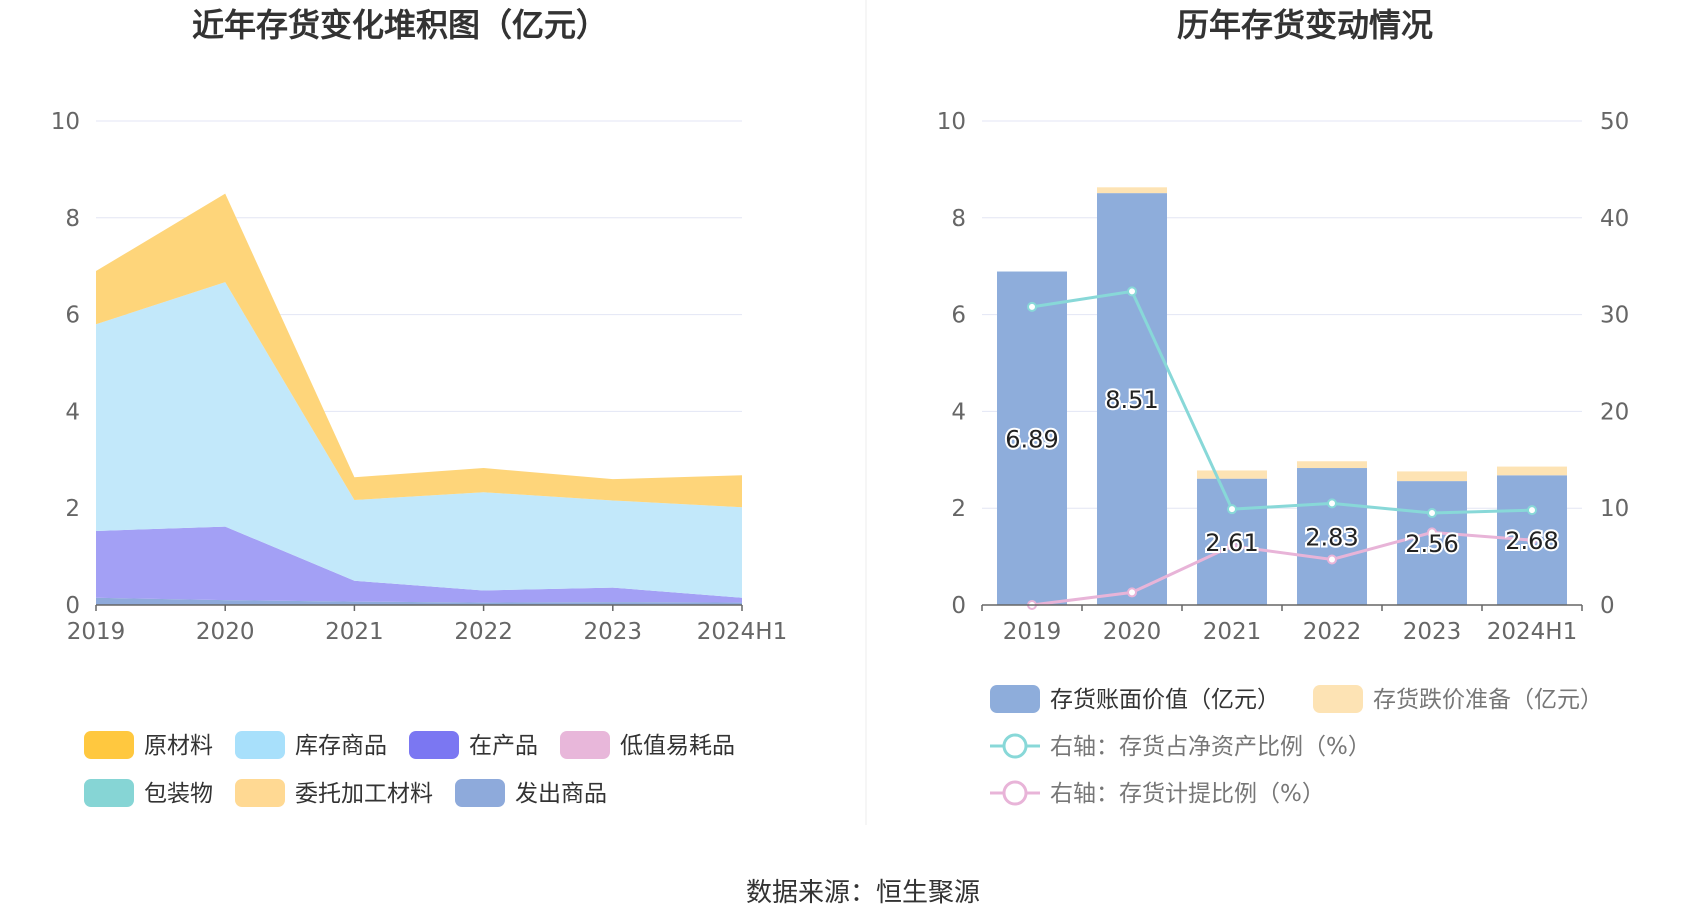 Image resolution: width=1700 pixels, height=918 pixels. Describe the element at coordinates (400, 25) in the screenshot. I see `left-chart-title: 近年存货变化堆积图（亿元）` at that location.